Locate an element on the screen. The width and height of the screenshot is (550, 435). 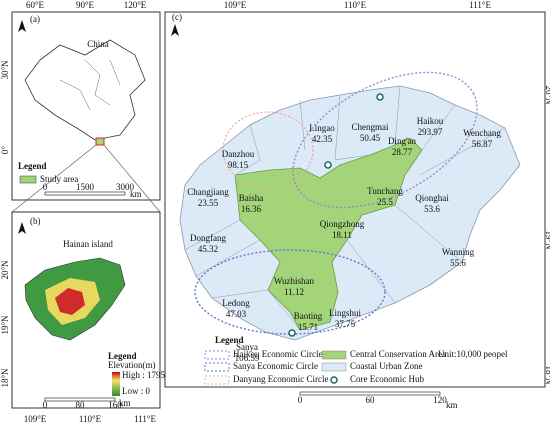
county-value: 106.59 is located at coordinates (247, 358).